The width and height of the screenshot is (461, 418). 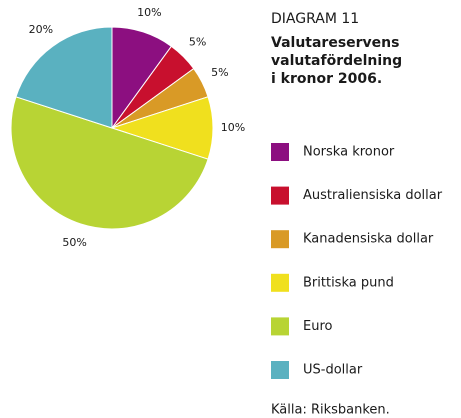 I want to click on legend-label: Australiensiska dollar, so click(x=373, y=195).